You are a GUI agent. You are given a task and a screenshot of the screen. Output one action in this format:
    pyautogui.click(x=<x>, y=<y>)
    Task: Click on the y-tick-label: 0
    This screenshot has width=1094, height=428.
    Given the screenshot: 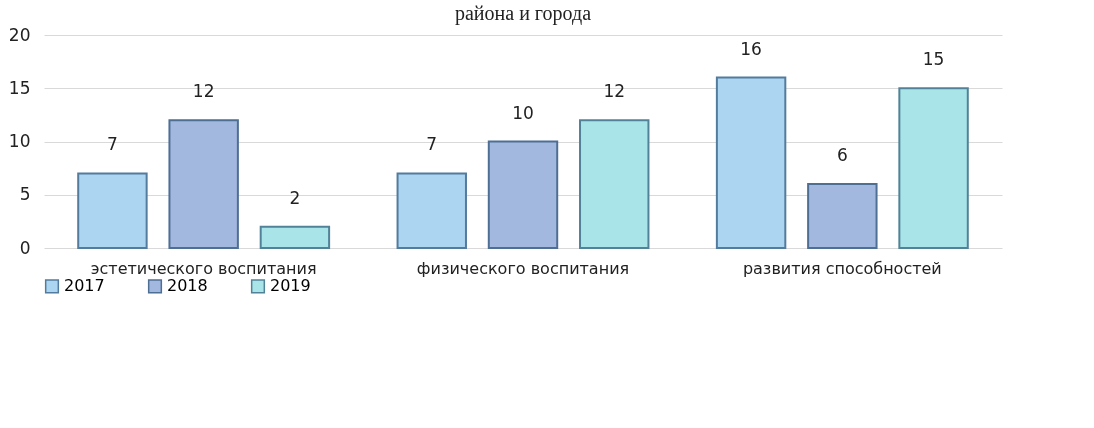 What is the action you would take?
    pyautogui.click(x=25, y=247)
    